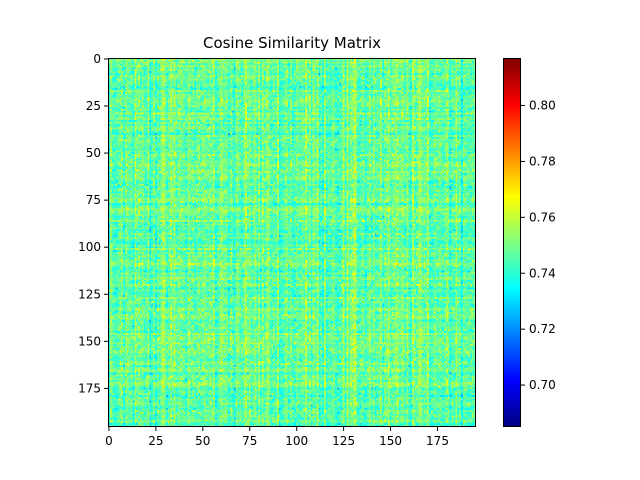 This screenshot has width=640, height=480. Describe the element at coordinates (155, 441) in the screenshot. I see `x-tick-label: 25` at that location.